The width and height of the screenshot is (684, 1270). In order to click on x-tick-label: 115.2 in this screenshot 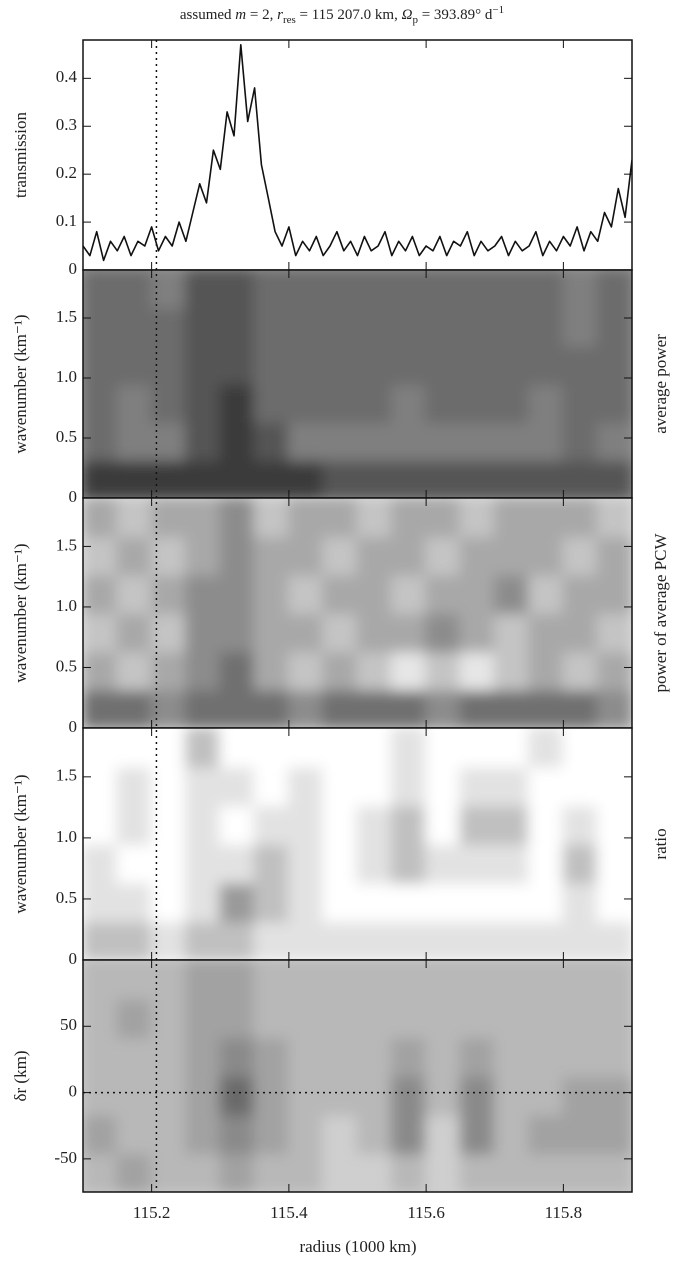, I will do `click(152, 1212)`.